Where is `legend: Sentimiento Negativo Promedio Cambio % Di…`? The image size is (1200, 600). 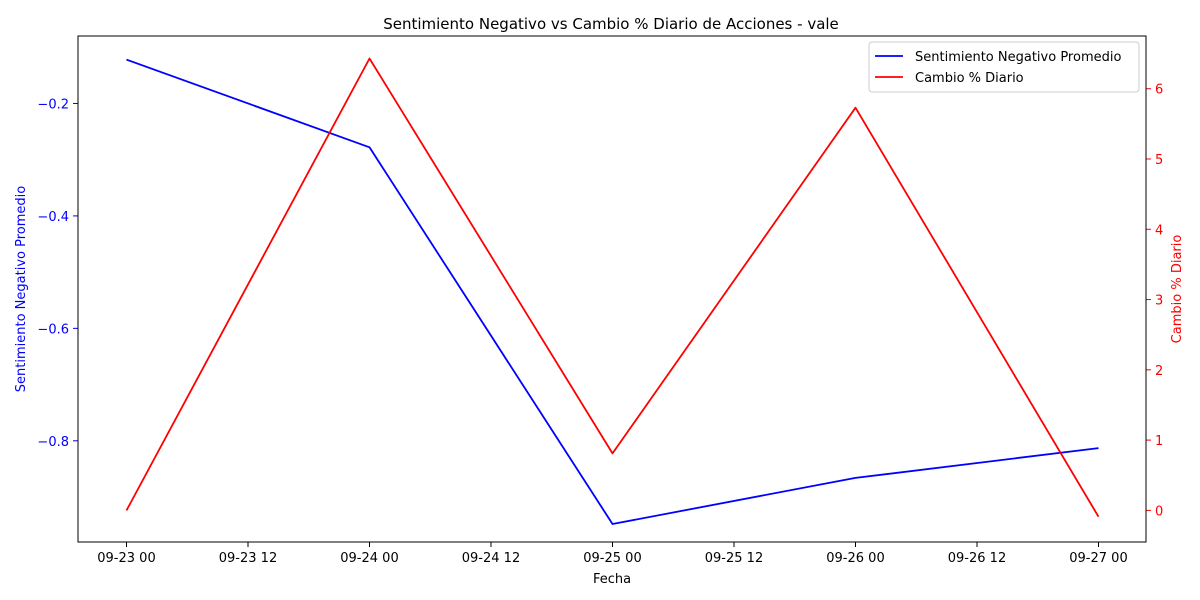 legend: Sentimiento Negativo Promedio Cambio % Di… is located at coordinates (1004, 67).